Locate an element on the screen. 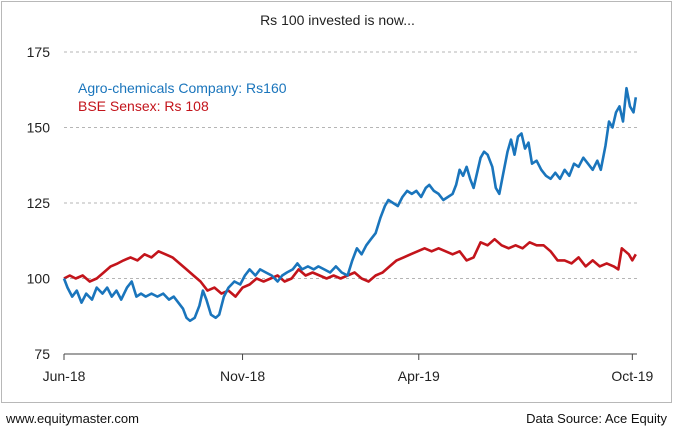  y-tick-labels: 75 100 125 150 175 is located at coordinates (39, 203).